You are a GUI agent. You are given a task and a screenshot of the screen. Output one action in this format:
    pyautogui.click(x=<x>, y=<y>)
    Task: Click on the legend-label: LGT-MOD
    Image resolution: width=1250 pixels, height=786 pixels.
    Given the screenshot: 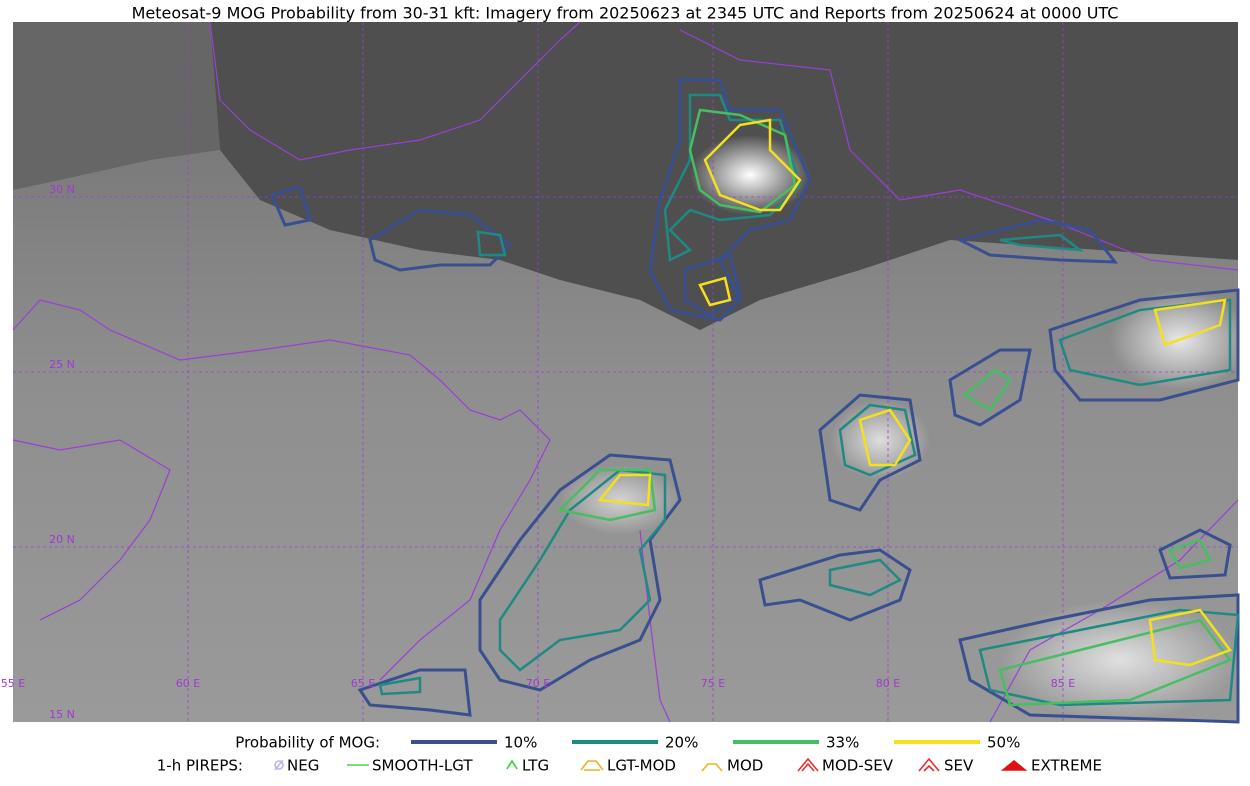 What is the action you would take?
    pyautogui.click(x=641, y=766)
    